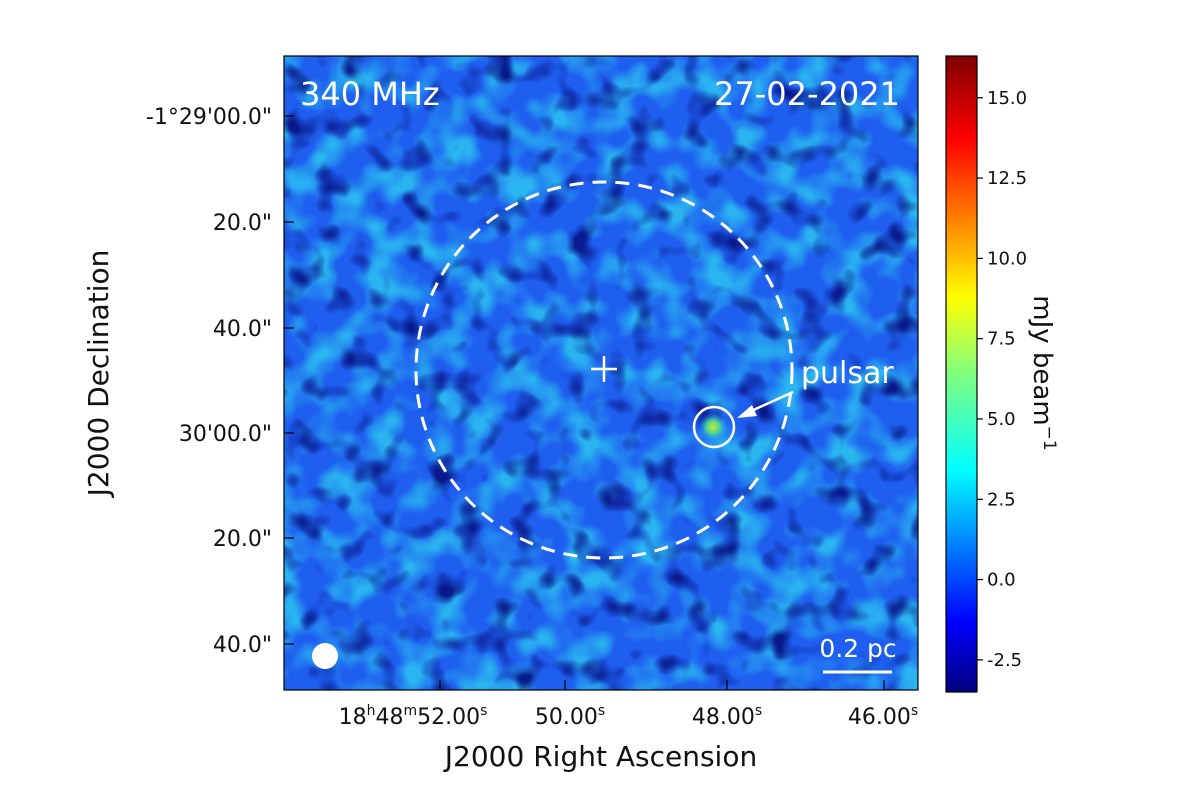 Image resolution: width=1200 pixels, height=801 pixels. Describe the element at coordinates (628, 705) in the screenshot. I see `ra-axis: 18h48m52.00s 50.00s 48.00s 46.00s` at that location.